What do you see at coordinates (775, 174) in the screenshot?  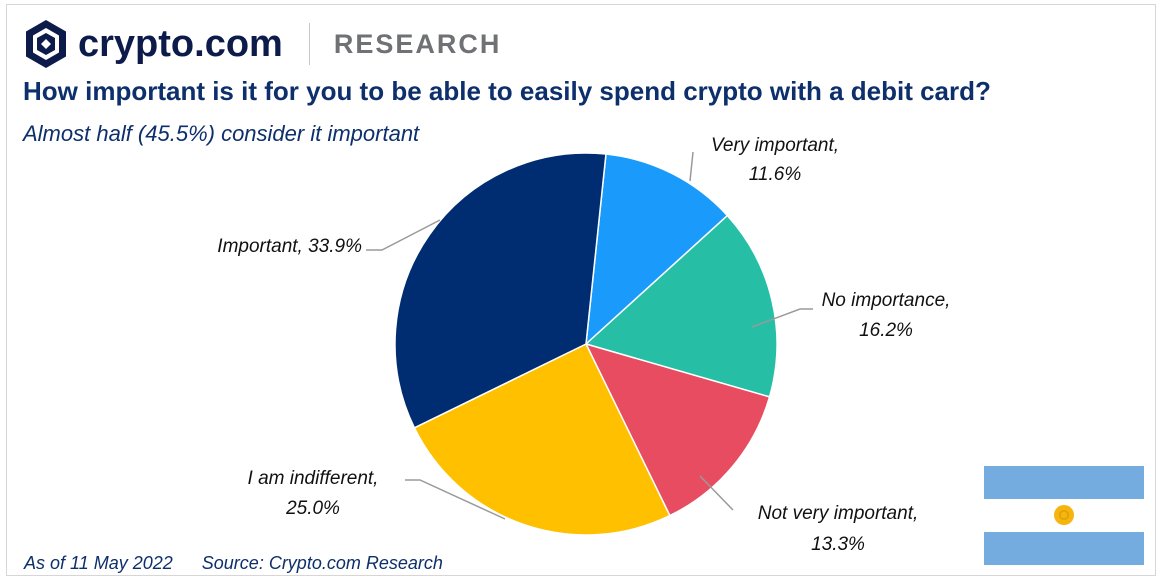 I see `slice-value-very-important: 11.6%` at bounding box center [775, 174].